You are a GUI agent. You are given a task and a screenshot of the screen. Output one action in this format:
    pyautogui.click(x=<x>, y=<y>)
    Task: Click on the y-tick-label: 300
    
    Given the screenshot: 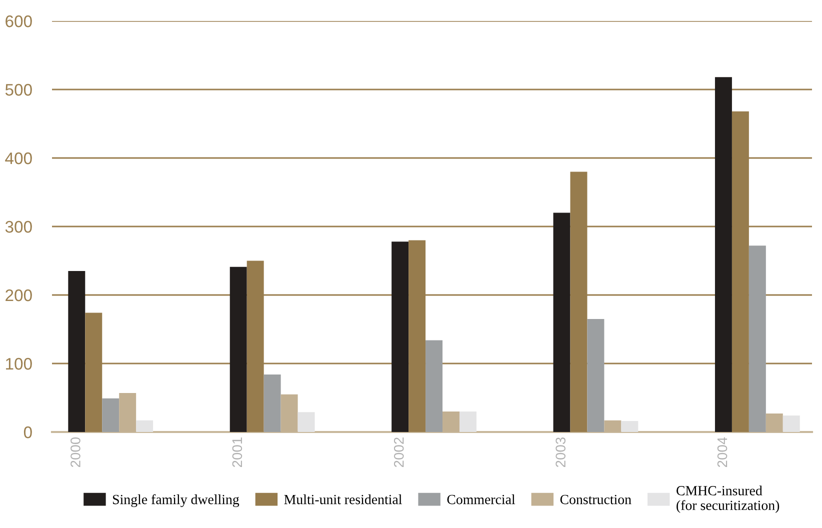 What is the action you would take?
    pyautogui.click(x=18, y=226)
    